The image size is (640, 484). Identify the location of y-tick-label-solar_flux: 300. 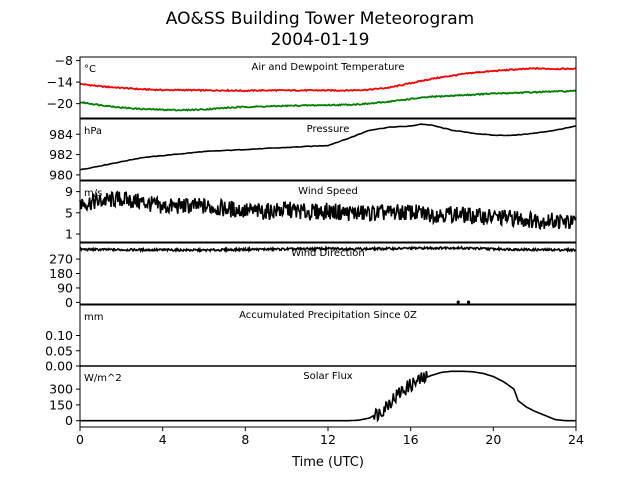
(61, 389).